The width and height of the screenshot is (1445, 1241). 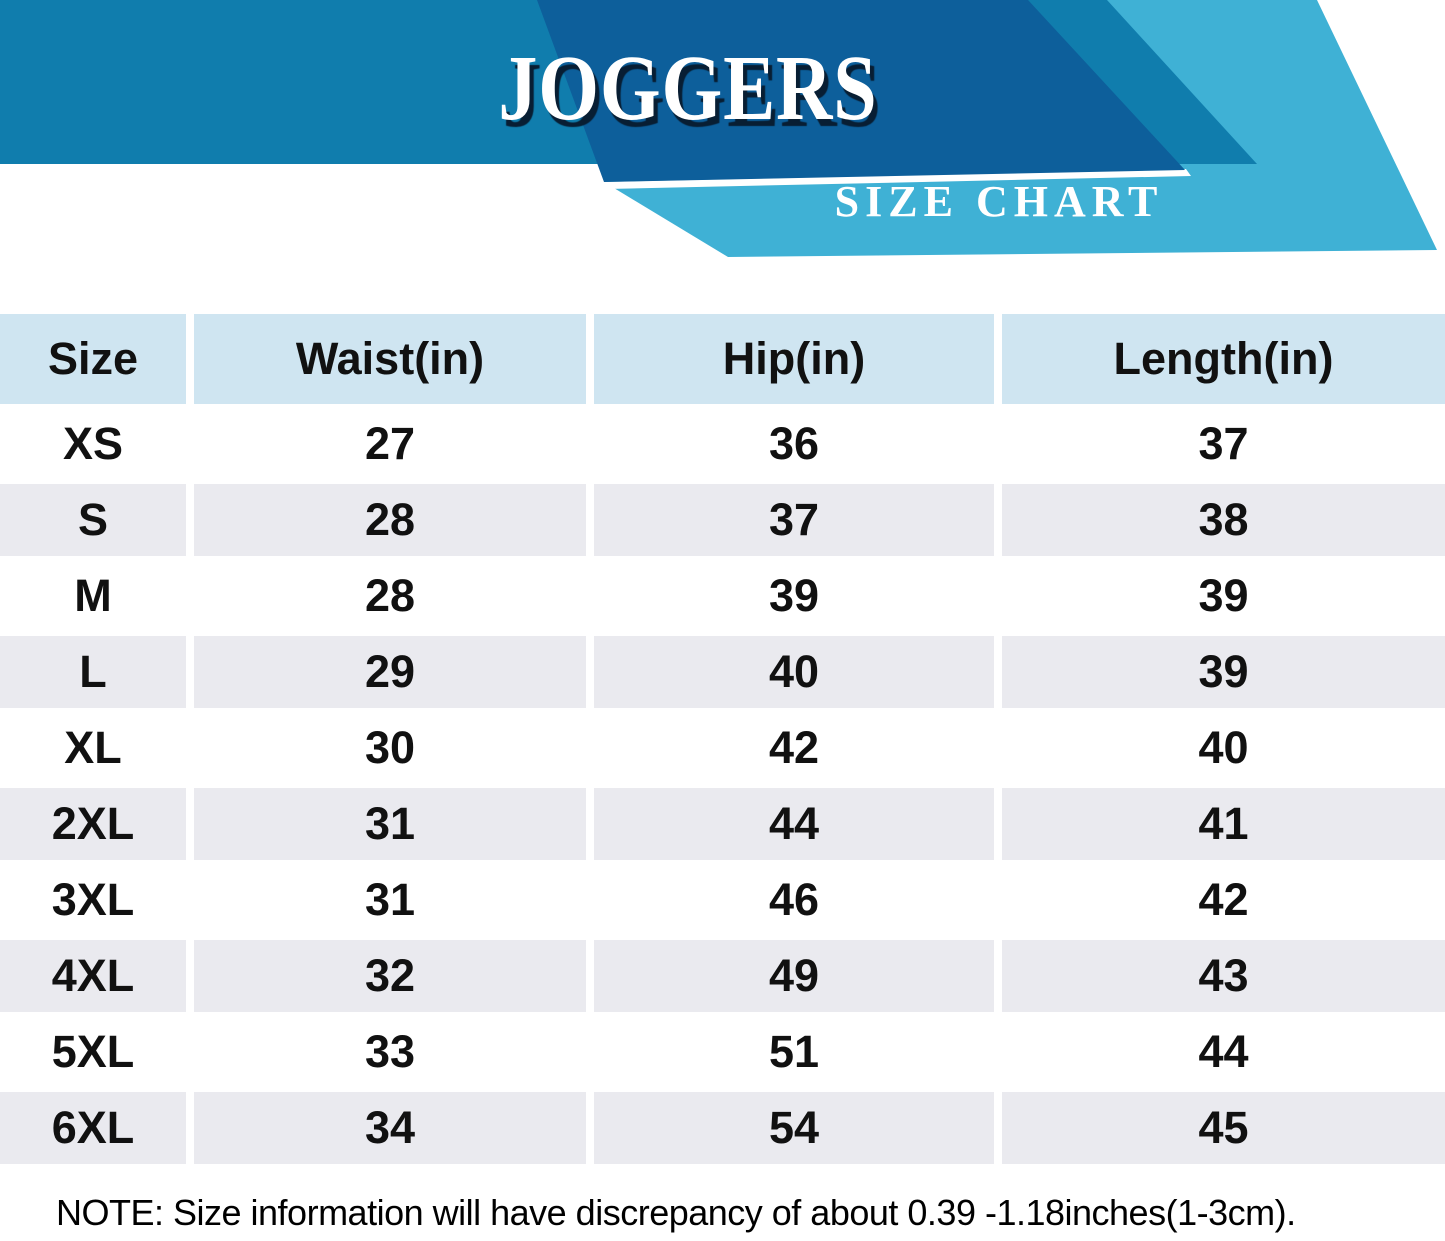 What do you see at coordinates (390, 748) in the screenshot?
I see `waist-cell: 30` at bounding box center [390, 748].